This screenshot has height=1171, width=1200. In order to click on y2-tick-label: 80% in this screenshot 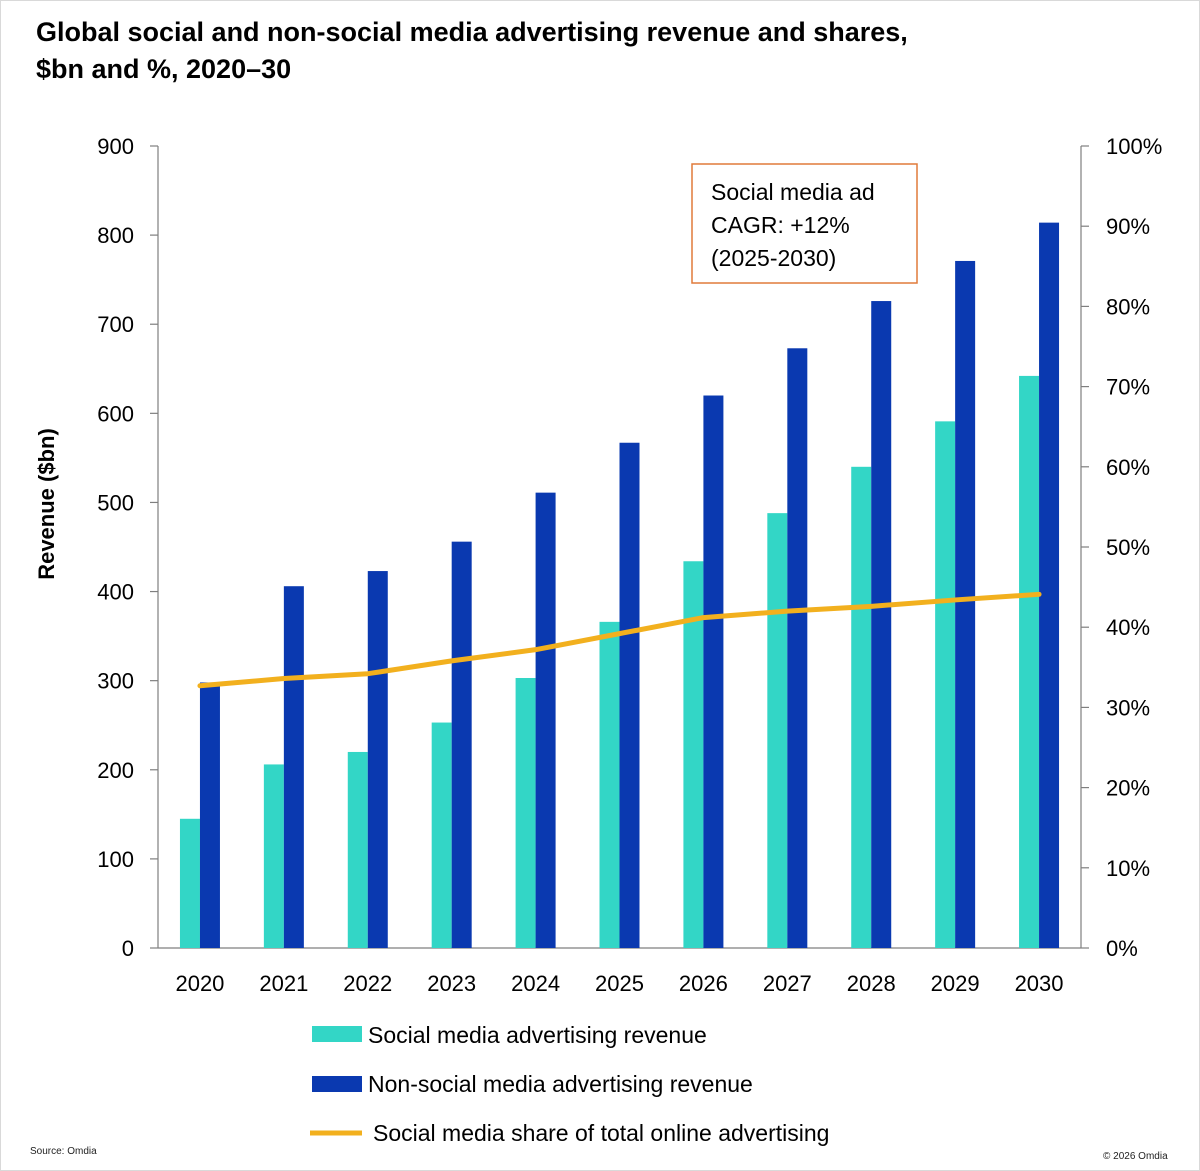, I will do `click(1128, 306)`.